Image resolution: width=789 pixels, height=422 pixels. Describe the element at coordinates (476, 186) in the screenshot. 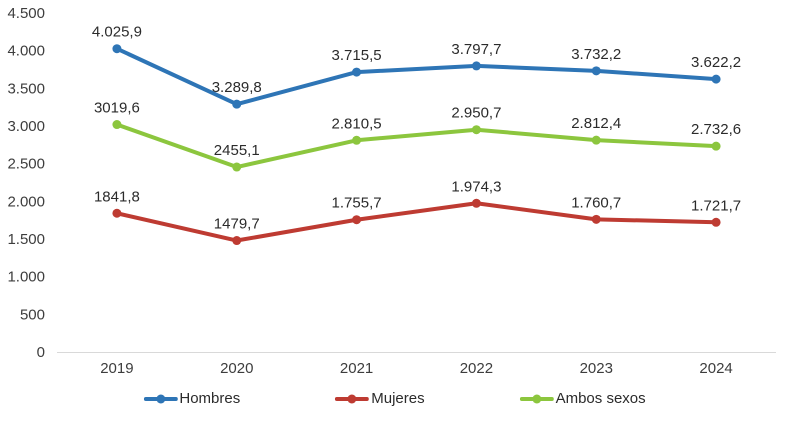

I see `data-label-mujeres: 1.974,3` at that location.